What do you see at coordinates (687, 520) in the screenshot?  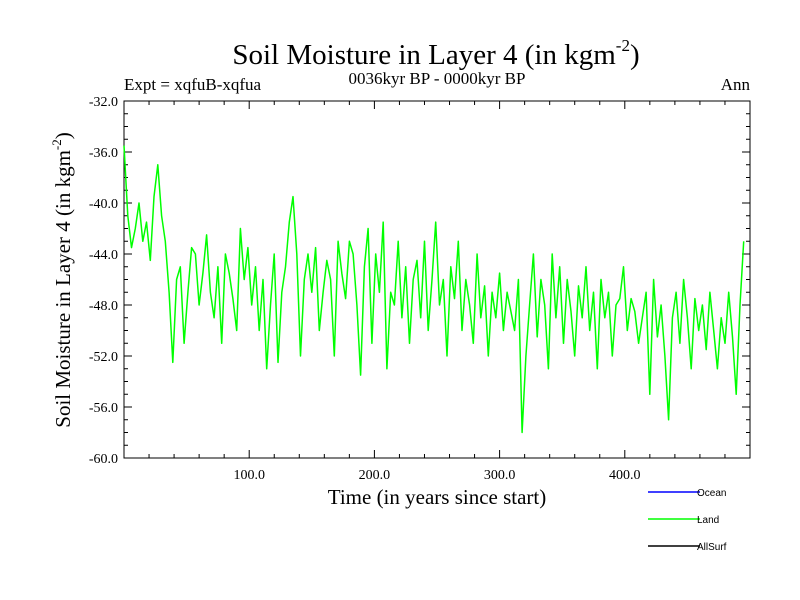 I see `legend: Ocean Land AllSurf` at bounding box center [687, 520].